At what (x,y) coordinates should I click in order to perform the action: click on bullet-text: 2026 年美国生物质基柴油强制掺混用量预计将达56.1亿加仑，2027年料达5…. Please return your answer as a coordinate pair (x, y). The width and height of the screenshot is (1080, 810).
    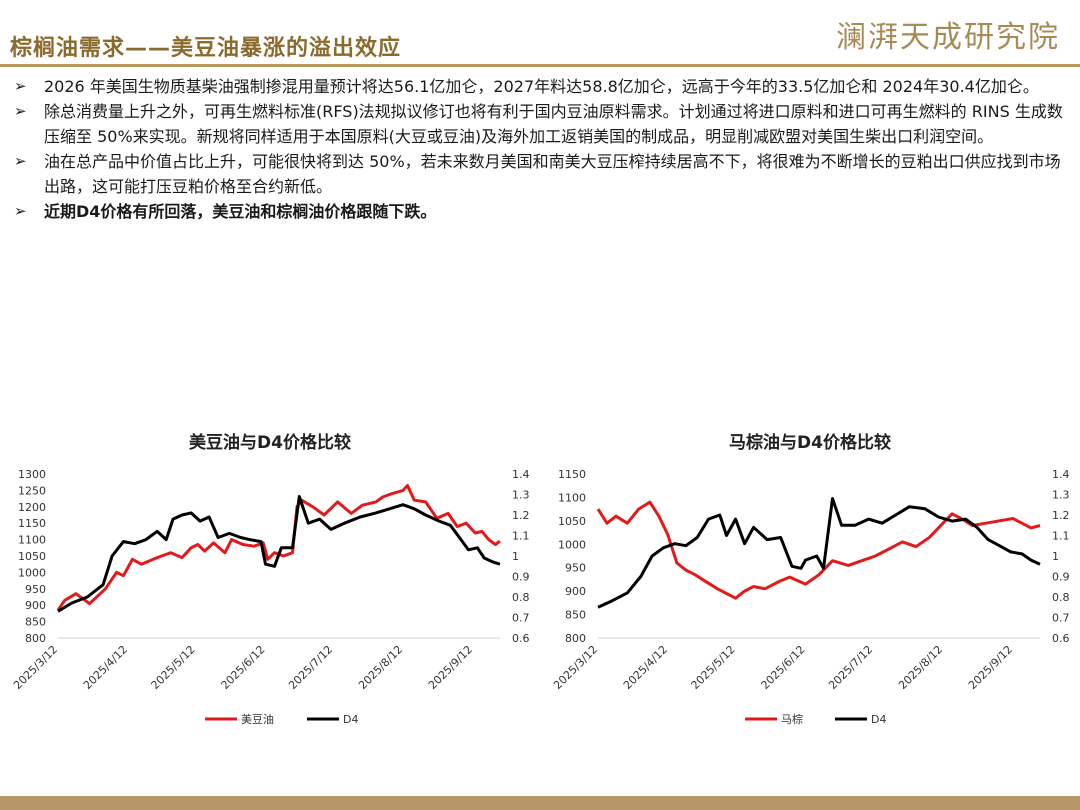
    Looking at the image, I should click on (541, 86).